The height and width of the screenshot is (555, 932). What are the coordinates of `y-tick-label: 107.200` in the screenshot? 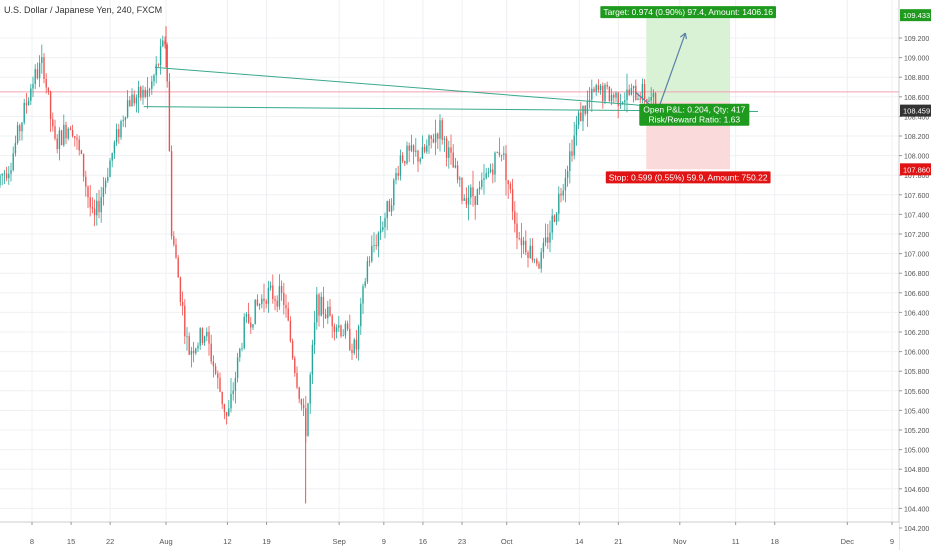 It's located at (916, 235).